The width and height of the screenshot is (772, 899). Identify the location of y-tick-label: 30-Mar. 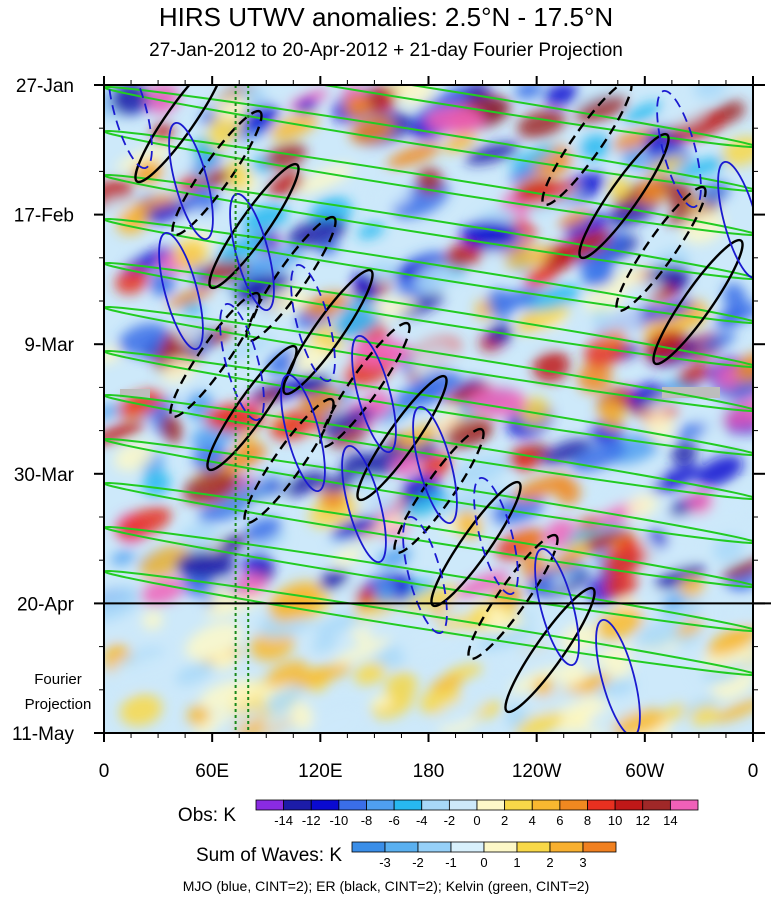
(44, 475).